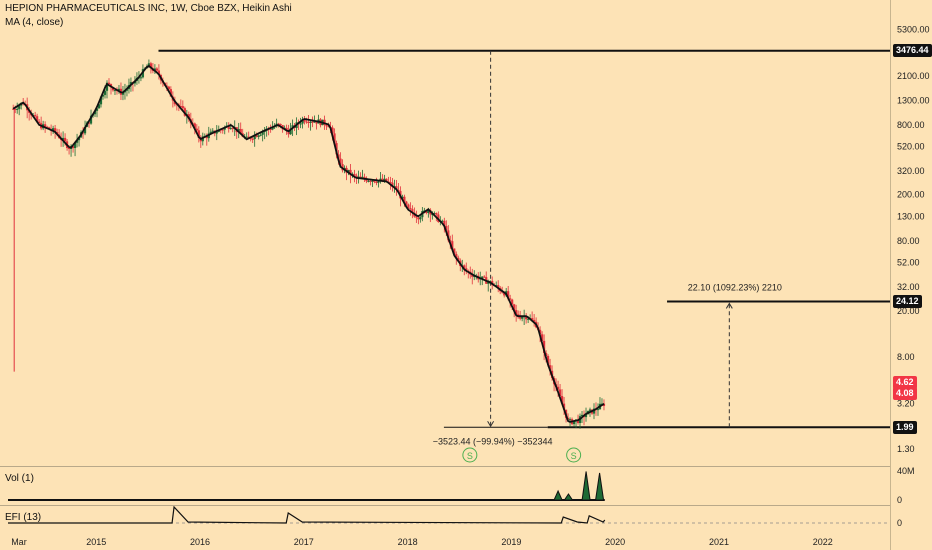 The width and height of the screenshot is (932, 550). I want to click on price-tick-label: 130.00, so click(911, 216).